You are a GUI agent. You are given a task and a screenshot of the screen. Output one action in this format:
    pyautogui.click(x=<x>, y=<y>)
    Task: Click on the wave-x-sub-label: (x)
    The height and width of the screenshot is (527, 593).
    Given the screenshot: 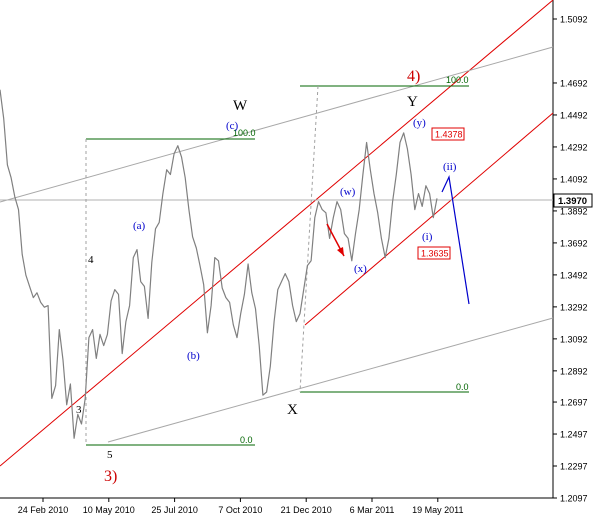 What is the action you would take?
    pyautogui.click(x=360, y=269)
    